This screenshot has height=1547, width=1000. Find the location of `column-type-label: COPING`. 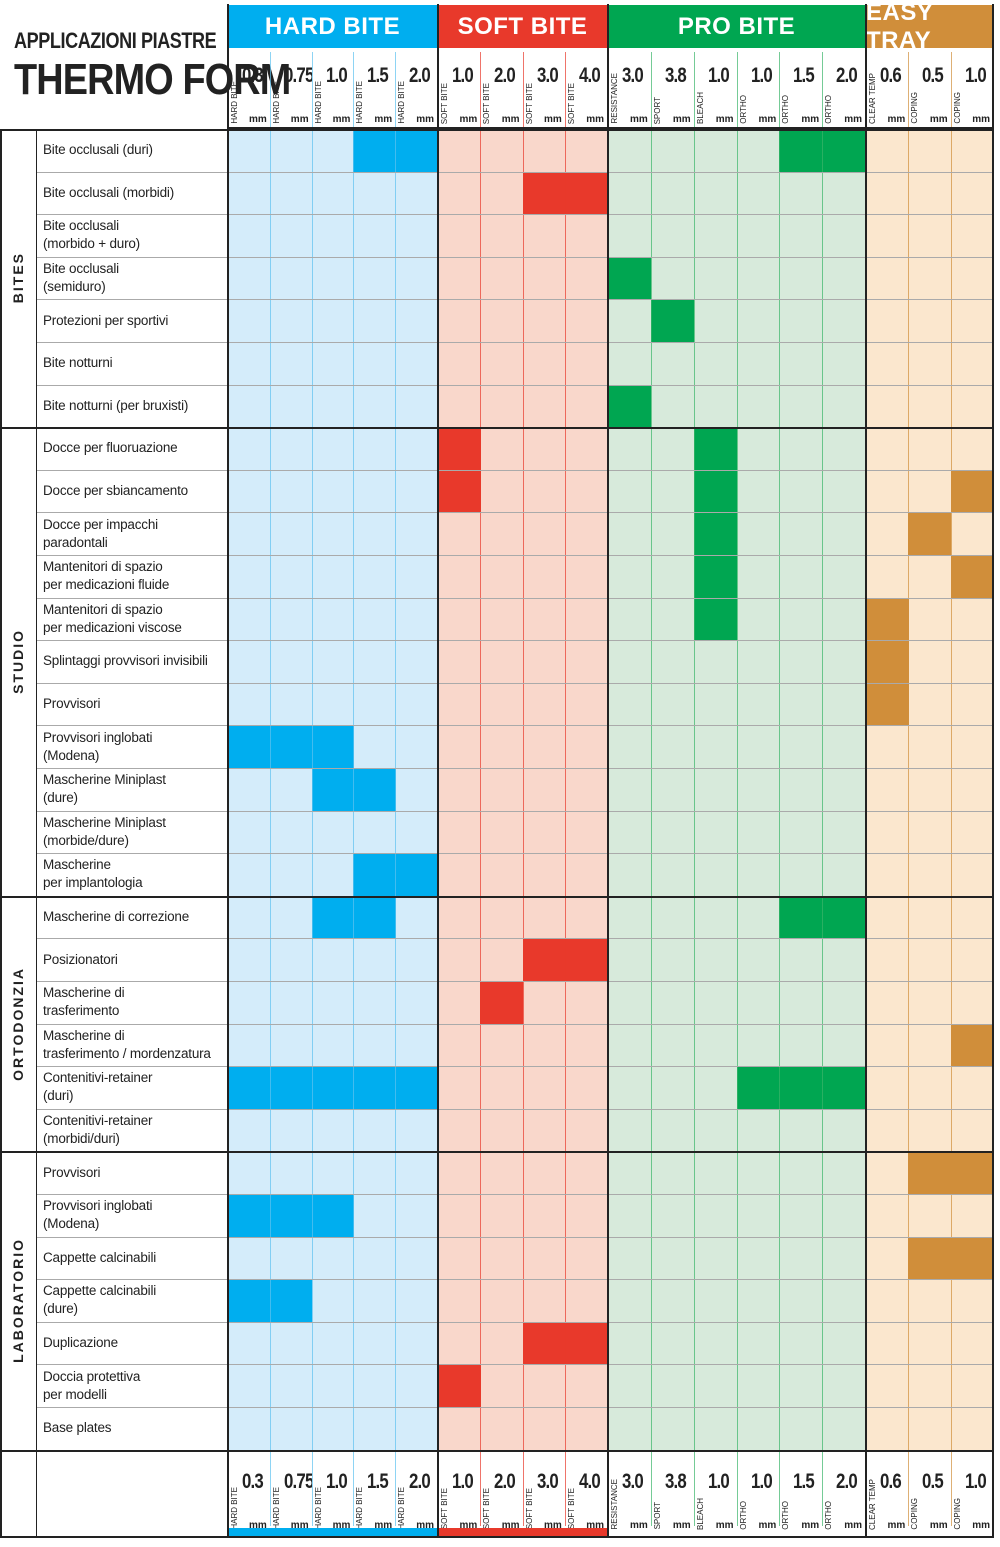

column-type-label: COPING is located at coordinates (957, 1514).